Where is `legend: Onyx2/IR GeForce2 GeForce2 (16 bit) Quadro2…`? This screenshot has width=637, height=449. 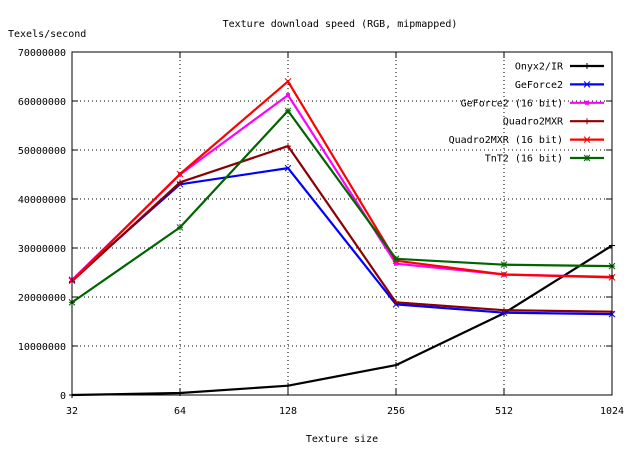 legend: Onyx2/IR GeForce2 GeForce2 (16 bit) Quadro2… is located at coordinates (526, 113).